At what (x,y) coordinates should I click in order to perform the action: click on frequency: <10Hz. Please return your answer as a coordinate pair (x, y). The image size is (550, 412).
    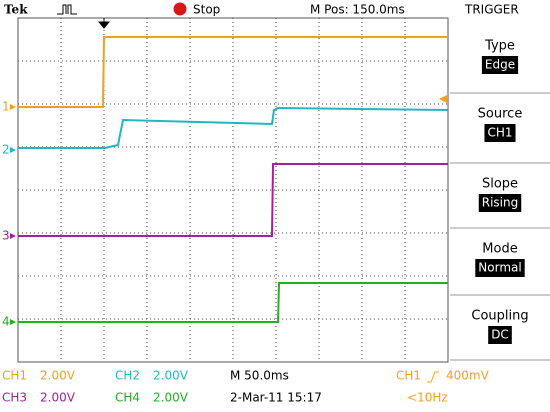
    Looking at the image, I should click on (427, 398).